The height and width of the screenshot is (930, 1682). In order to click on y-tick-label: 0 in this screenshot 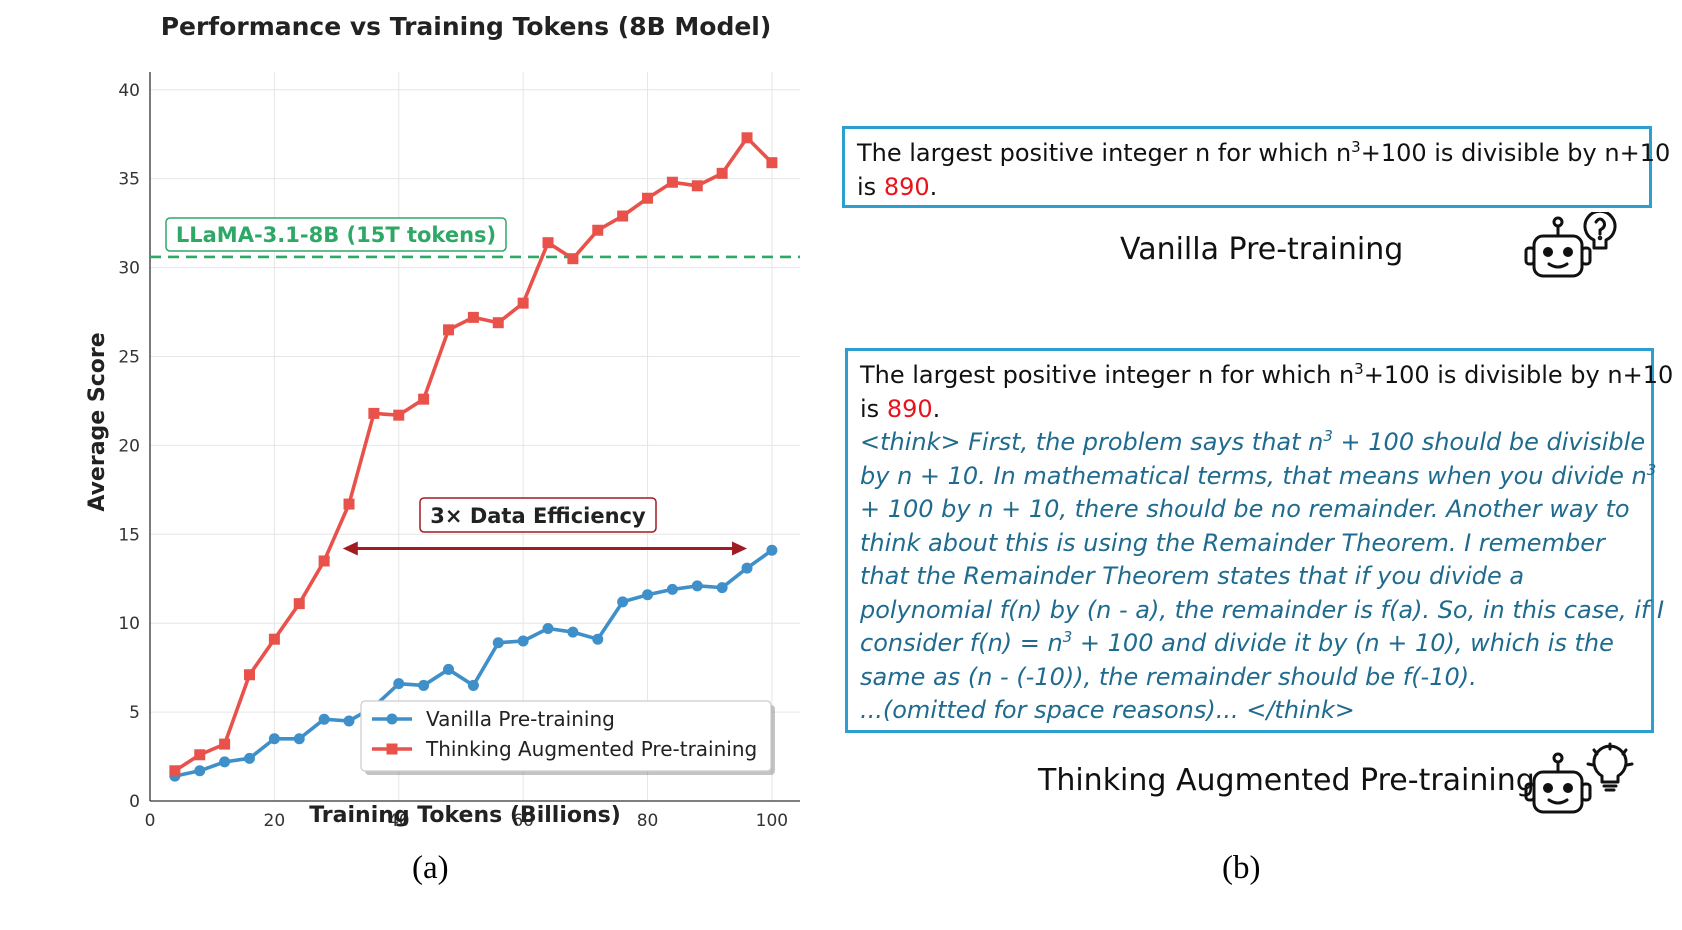, I will do `click(134, 802)`.